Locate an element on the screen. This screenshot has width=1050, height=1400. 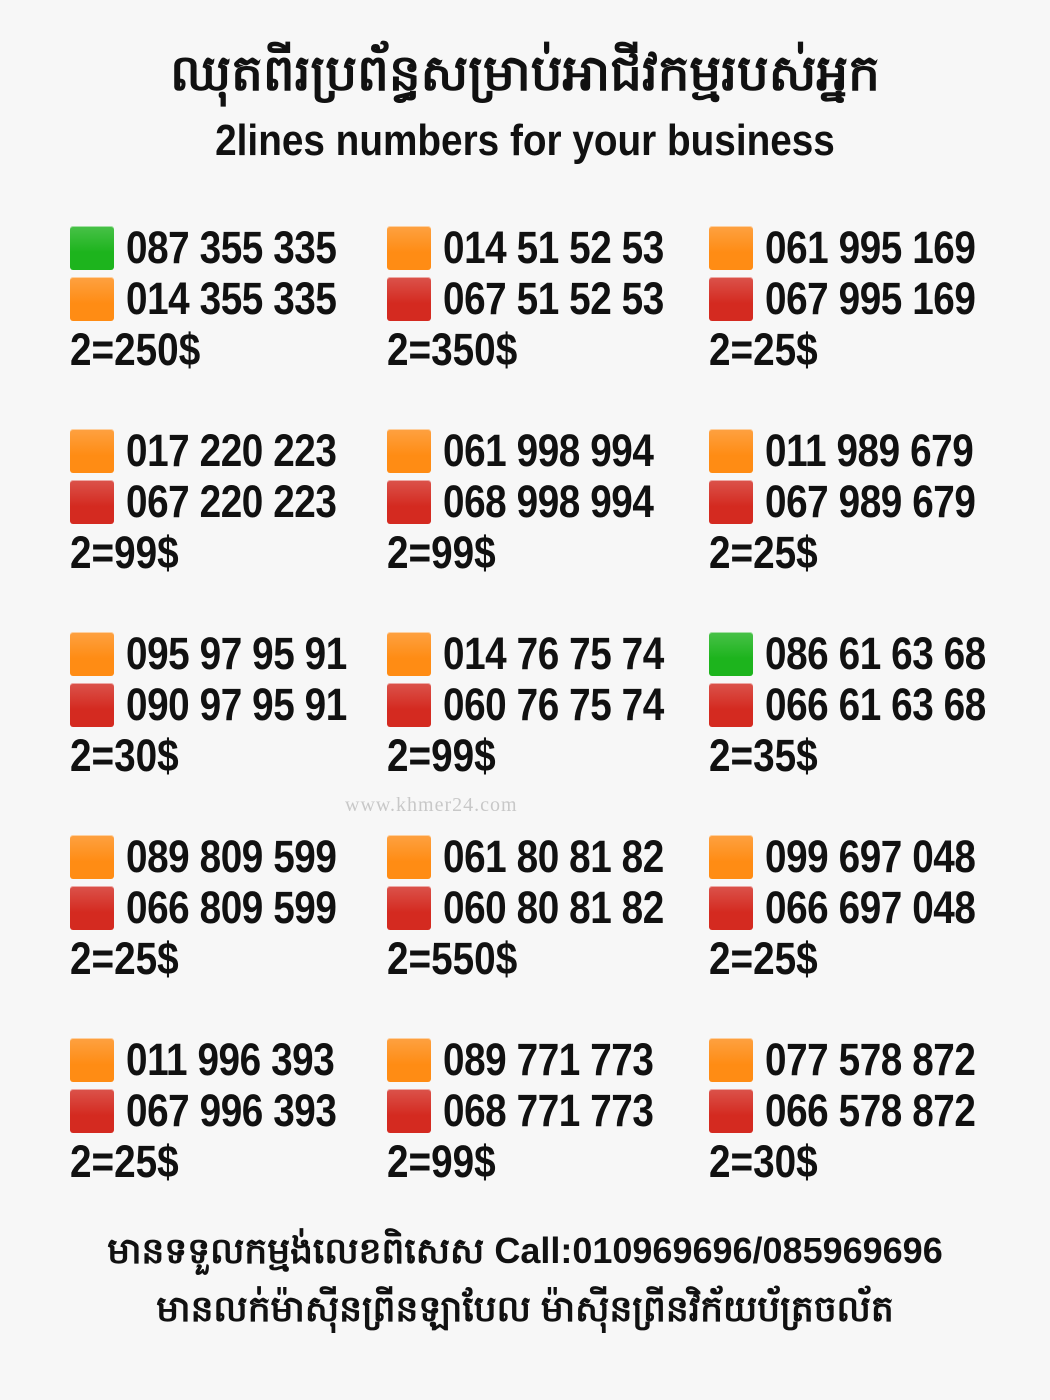
number-package: 089 771 773 068 771 773 2=99$ is located at coordinates (544, 1124).